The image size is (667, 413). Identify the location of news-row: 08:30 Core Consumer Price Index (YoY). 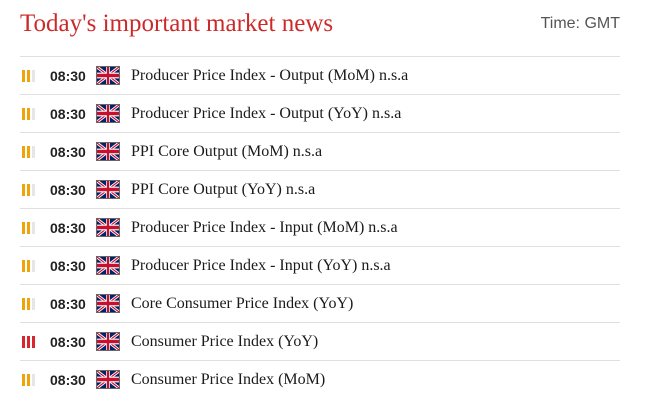
(320, 304).